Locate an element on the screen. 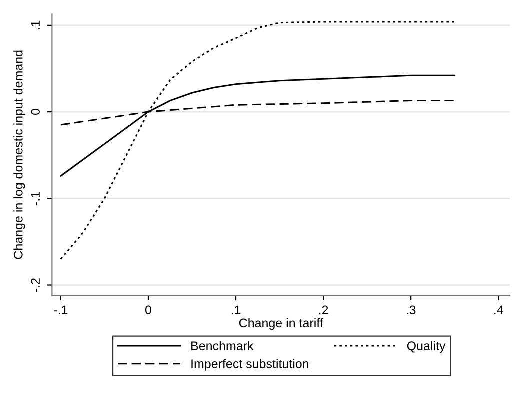 The height and width of the screenshot is (405, 522). y-tick-label: -.1 is located at coordinates (35, 199).